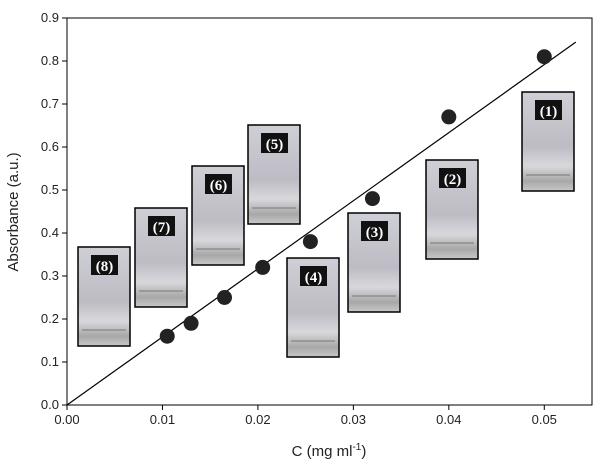 This screenshot has height=469, width=593. I want to click on y-tick-label: 0.6, so click(50, 146).